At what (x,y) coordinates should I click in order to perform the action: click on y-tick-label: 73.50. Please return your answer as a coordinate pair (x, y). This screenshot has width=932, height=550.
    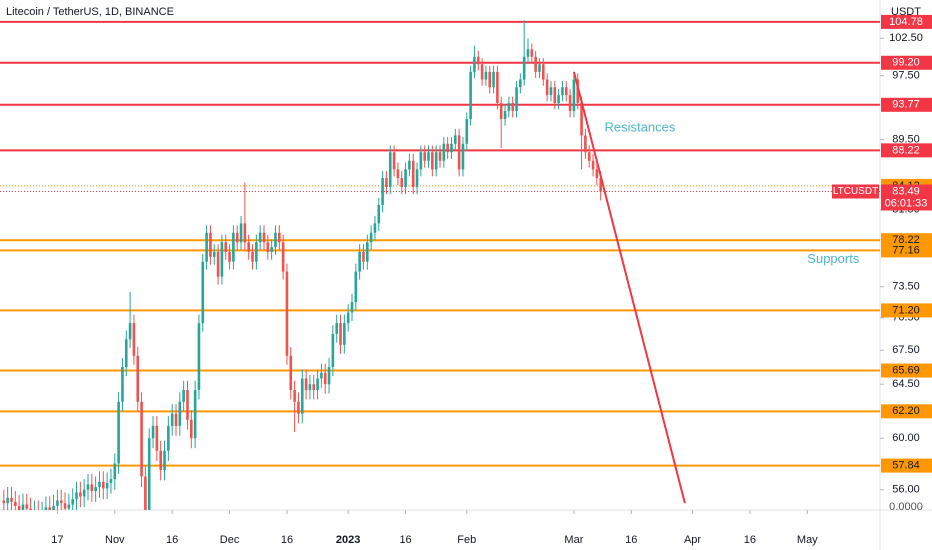
    Looking at the image, I should click on (906, 287).